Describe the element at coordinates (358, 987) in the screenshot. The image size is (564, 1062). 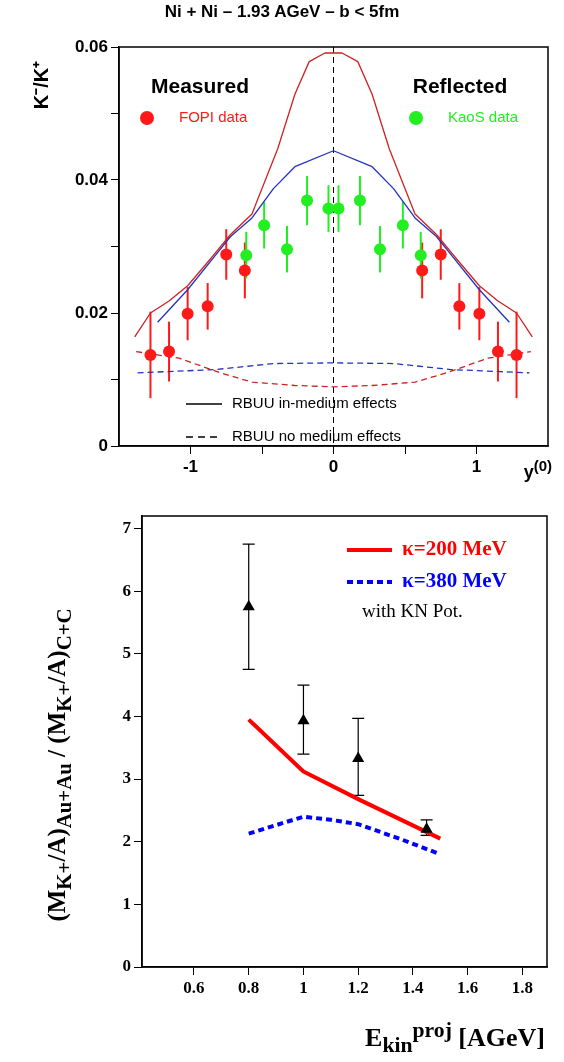
I see `x-tick-label: 1.2` at that location.